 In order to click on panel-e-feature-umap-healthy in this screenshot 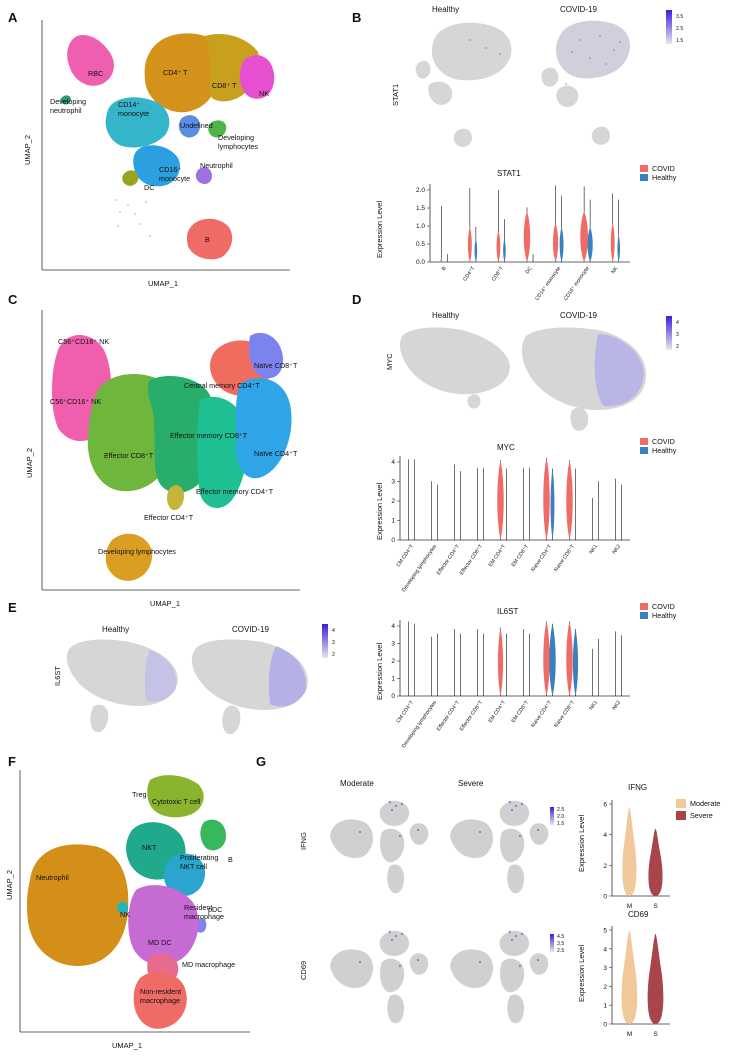, I will do `click(122, 686)`.